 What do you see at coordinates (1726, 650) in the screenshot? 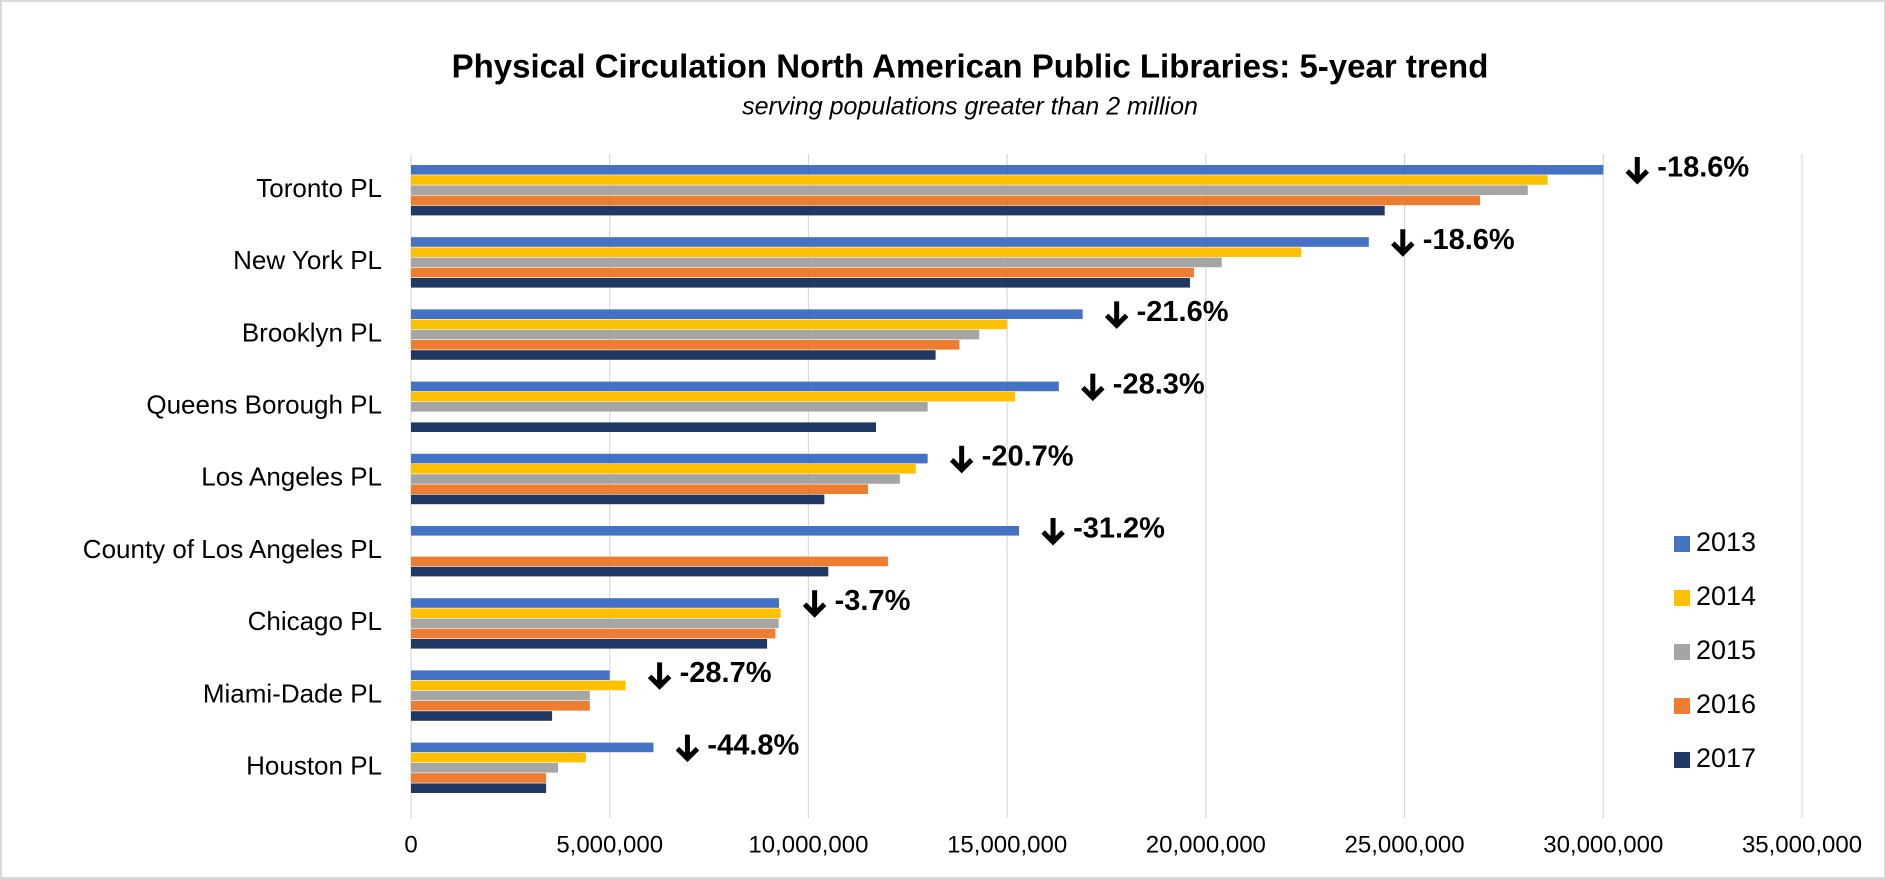
I see `legend-label: 2015` at bounding box center [1726, 650].